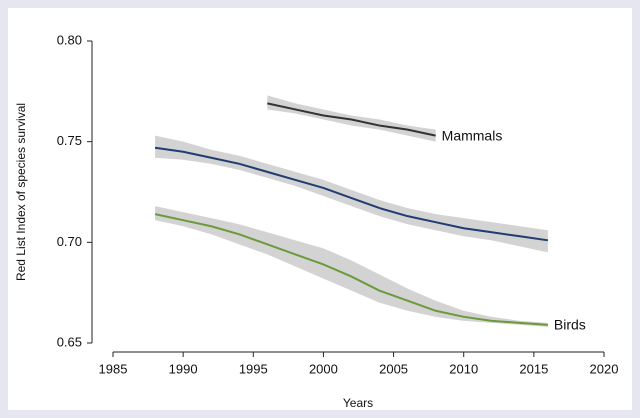 The height and width of the screenshot is (418, 640). What do you see at coordinates (323, 368) in the screenshot?
I see `x-tick-label: 2000` at bounding box center [323, 368].